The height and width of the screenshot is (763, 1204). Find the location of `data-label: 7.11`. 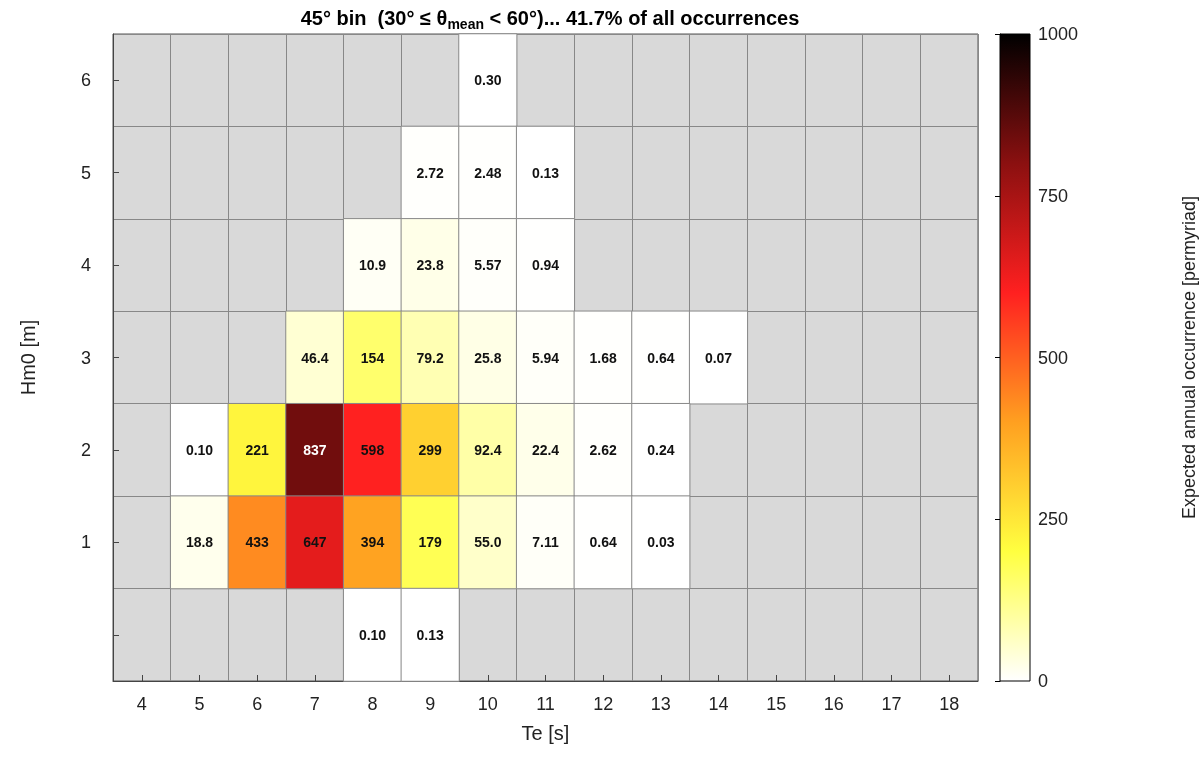

data-label: 7.11 is located at coordinates (545, 542).